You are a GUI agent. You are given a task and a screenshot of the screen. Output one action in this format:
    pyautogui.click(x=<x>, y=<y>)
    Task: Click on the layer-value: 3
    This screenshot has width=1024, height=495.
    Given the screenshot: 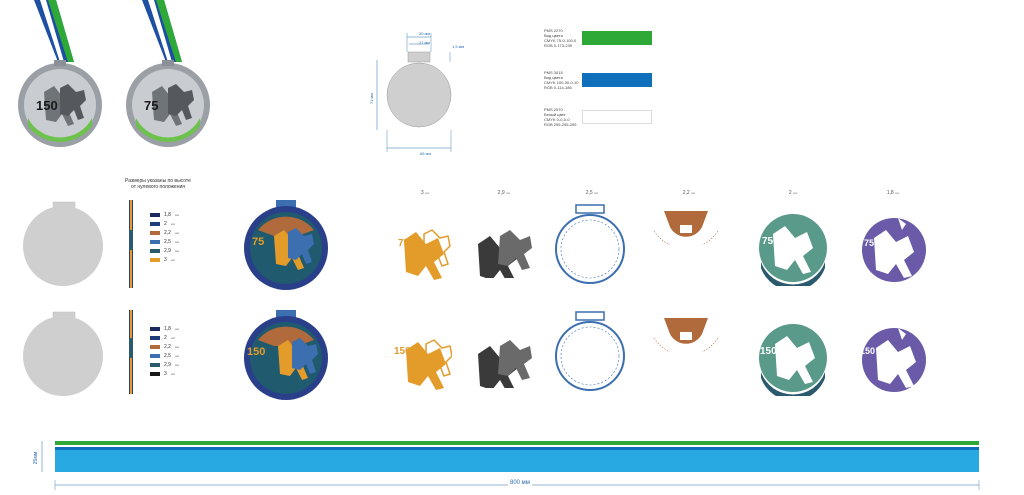 What is the action you would take?
    pyautogui.click(x=165, y=260)
    